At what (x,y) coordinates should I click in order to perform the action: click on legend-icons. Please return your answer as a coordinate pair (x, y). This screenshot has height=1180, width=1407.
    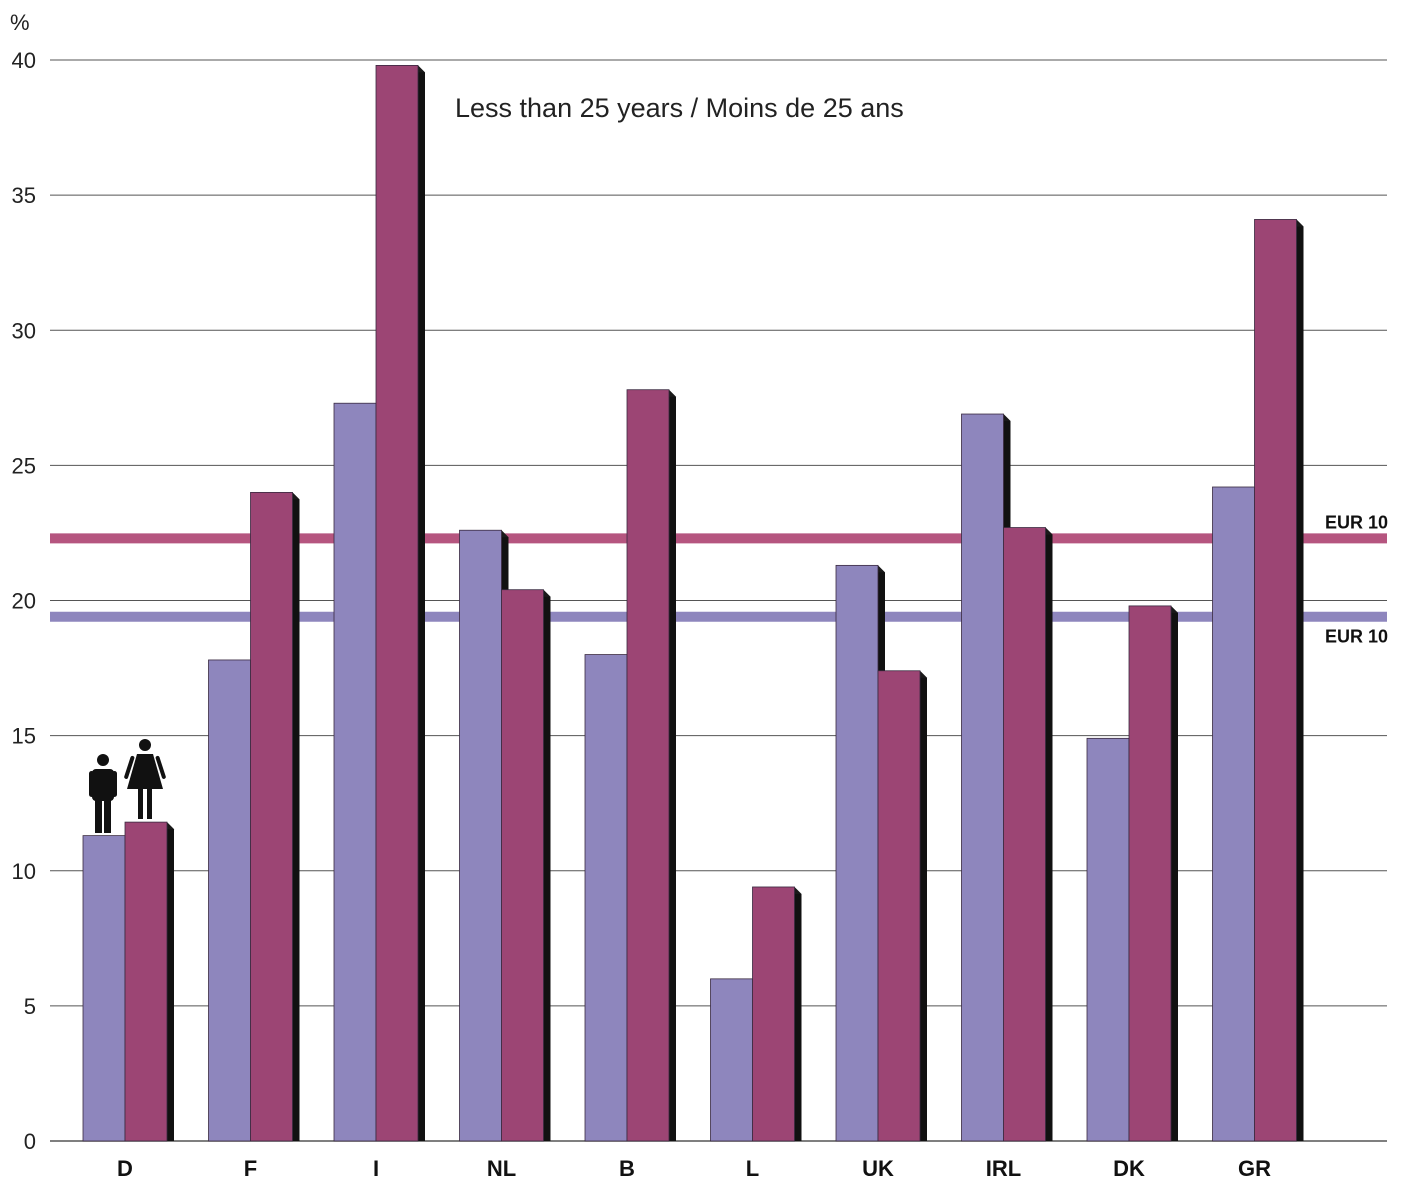
    Looking at the image, I should click on (127, 786).